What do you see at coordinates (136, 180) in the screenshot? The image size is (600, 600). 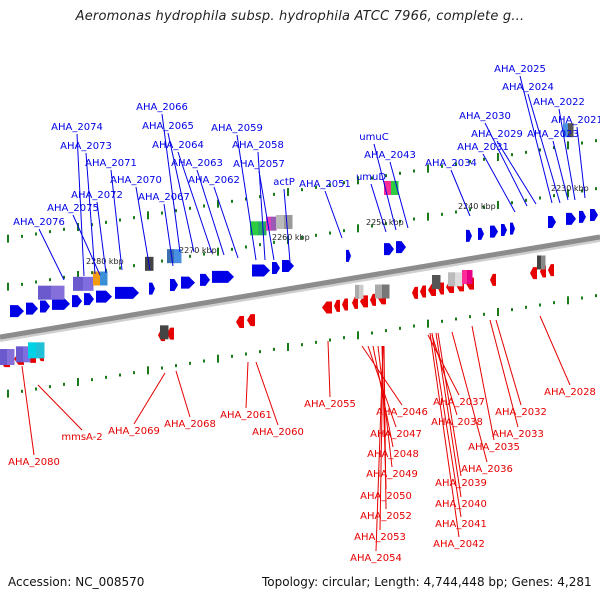 I see `forward-gene-label: AHA_2070` at bounding box center [136, 180].